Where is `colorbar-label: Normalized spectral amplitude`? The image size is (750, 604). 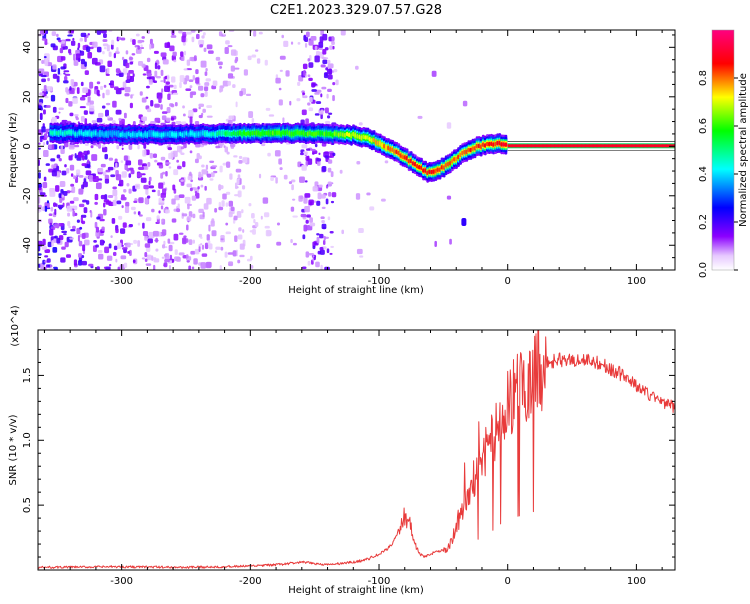 colorbar-label: Normalized spectral amplitude is located at coordinates (743, 150).